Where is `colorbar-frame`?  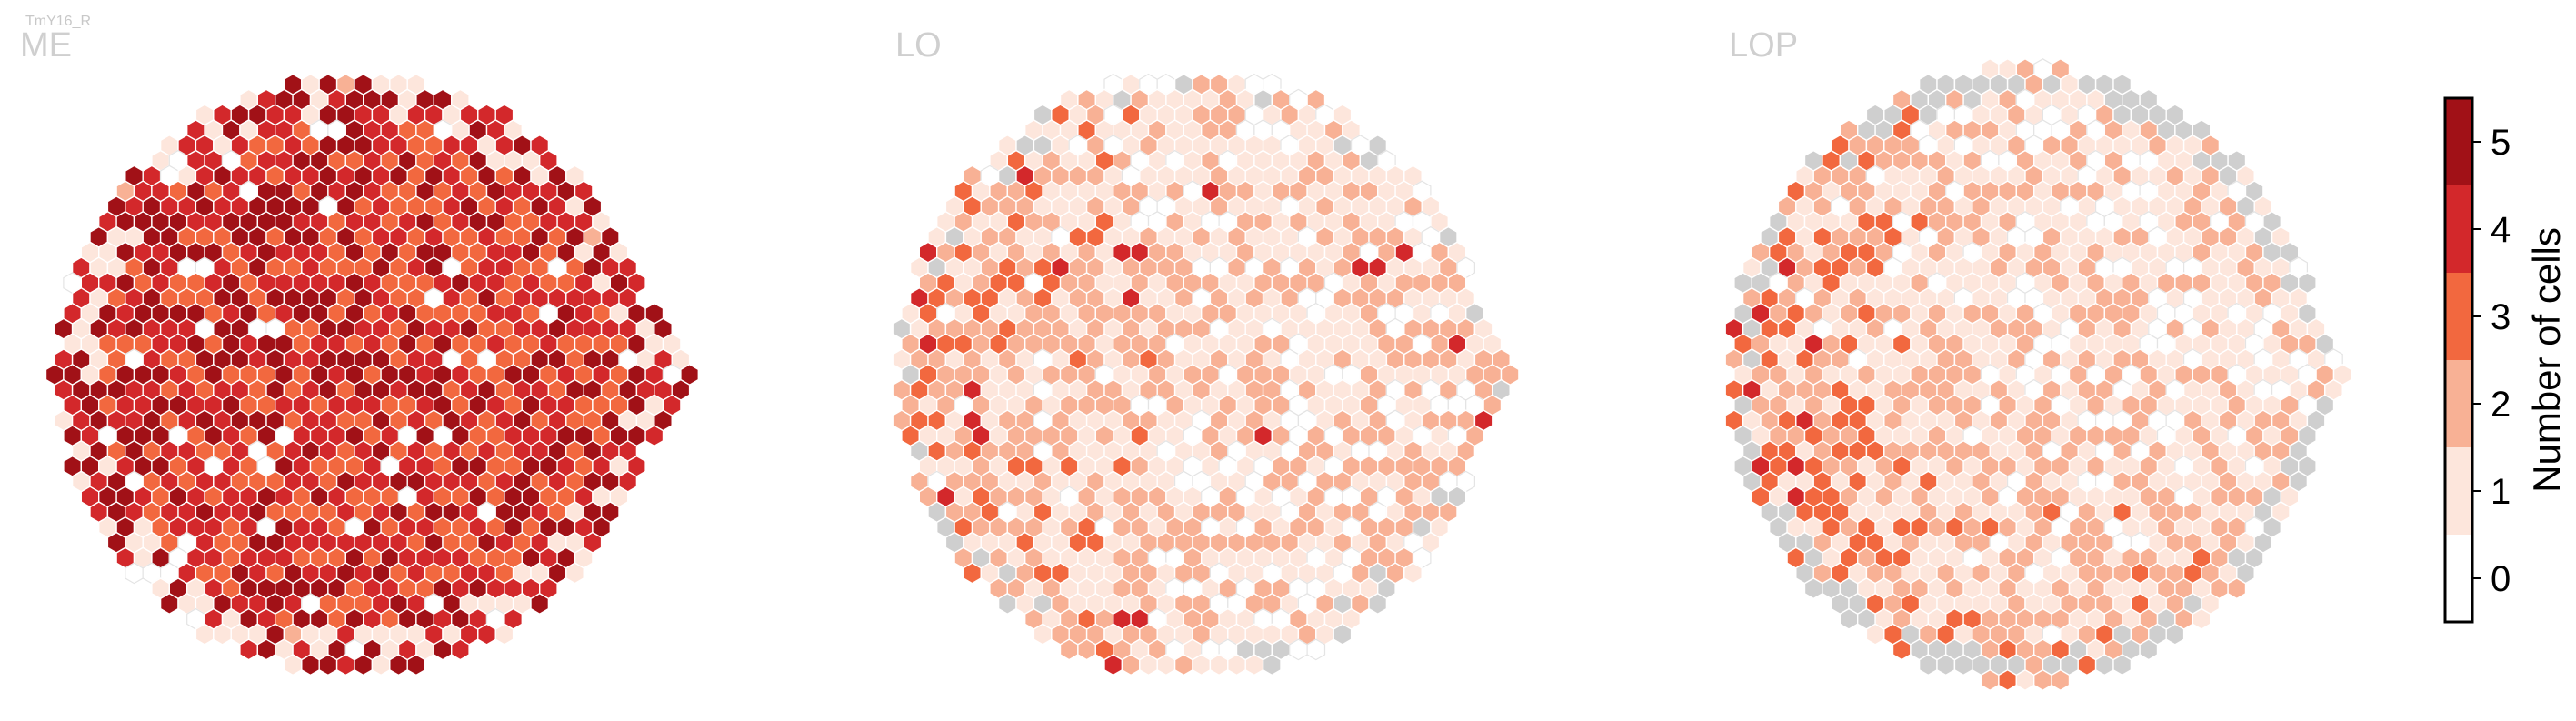
colorbar-frame is located at coordinates (2458, 360).